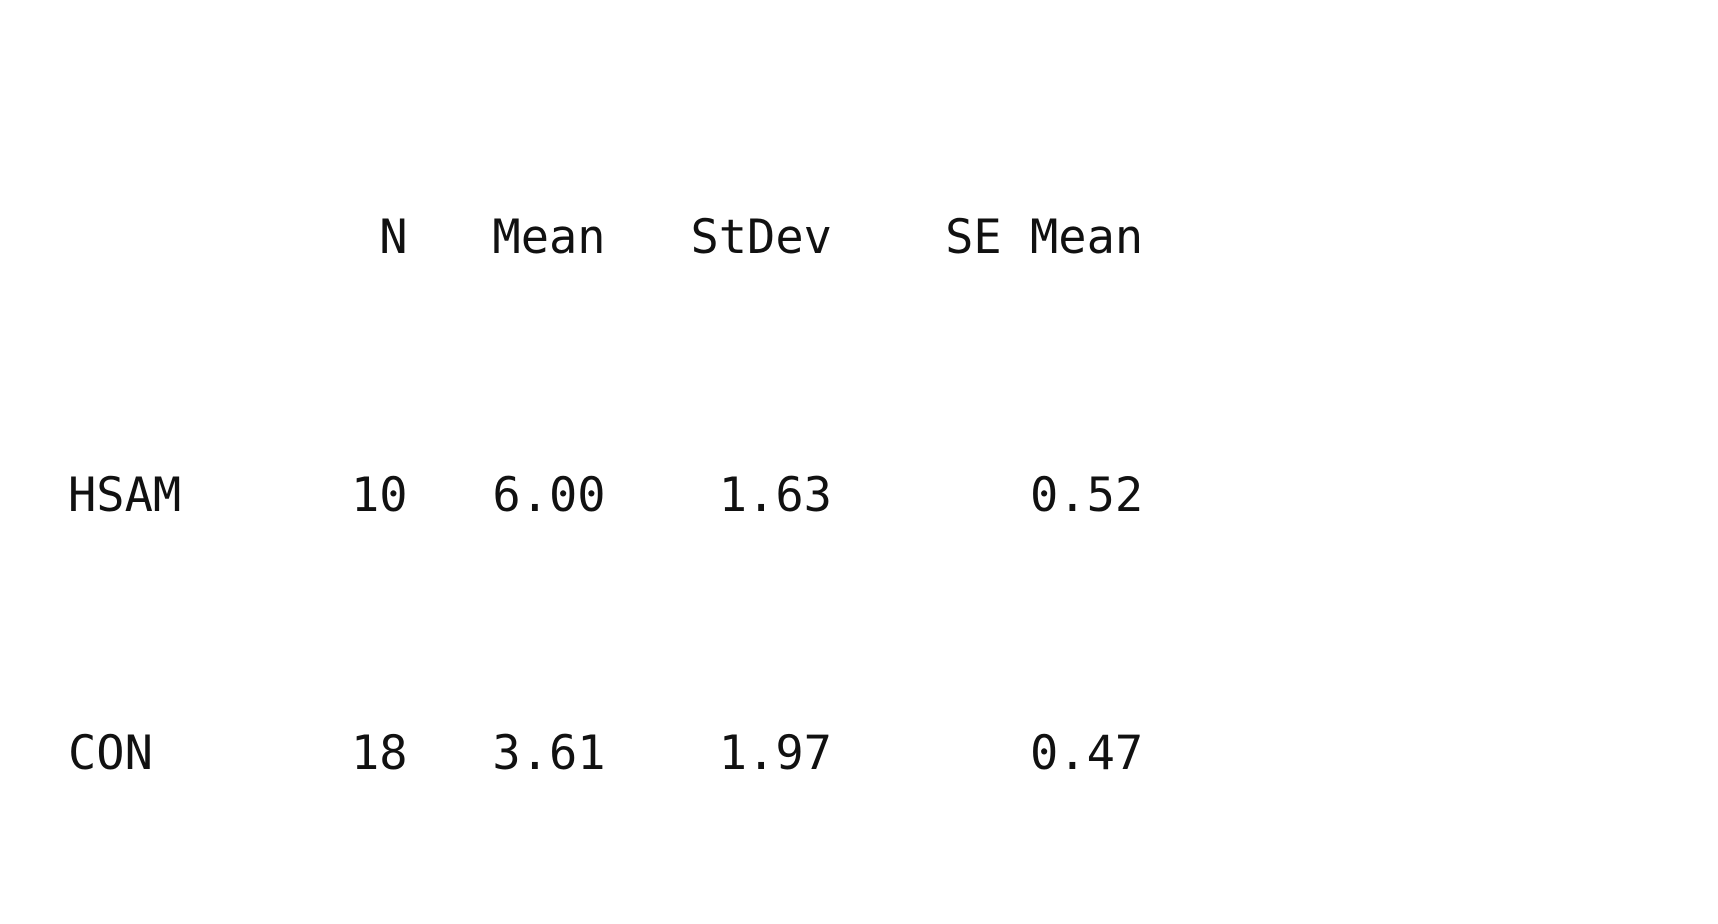  Describe the element at coordinates (874, 238) in the screenshot. I see `table-header-row: N Mean StDev SE Mean` at that location.